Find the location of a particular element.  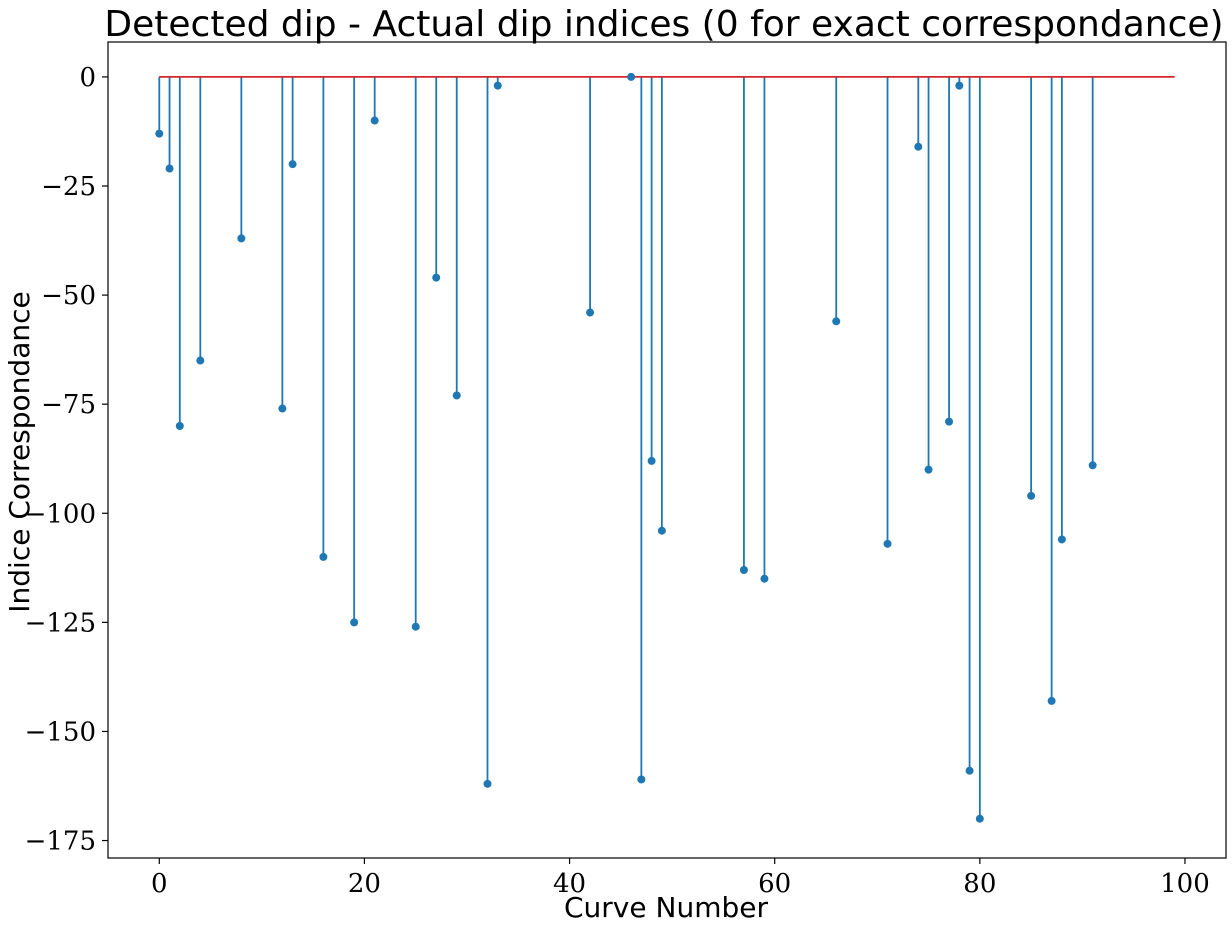

y-tick-label: −150 is located at coordinates (60, 732).